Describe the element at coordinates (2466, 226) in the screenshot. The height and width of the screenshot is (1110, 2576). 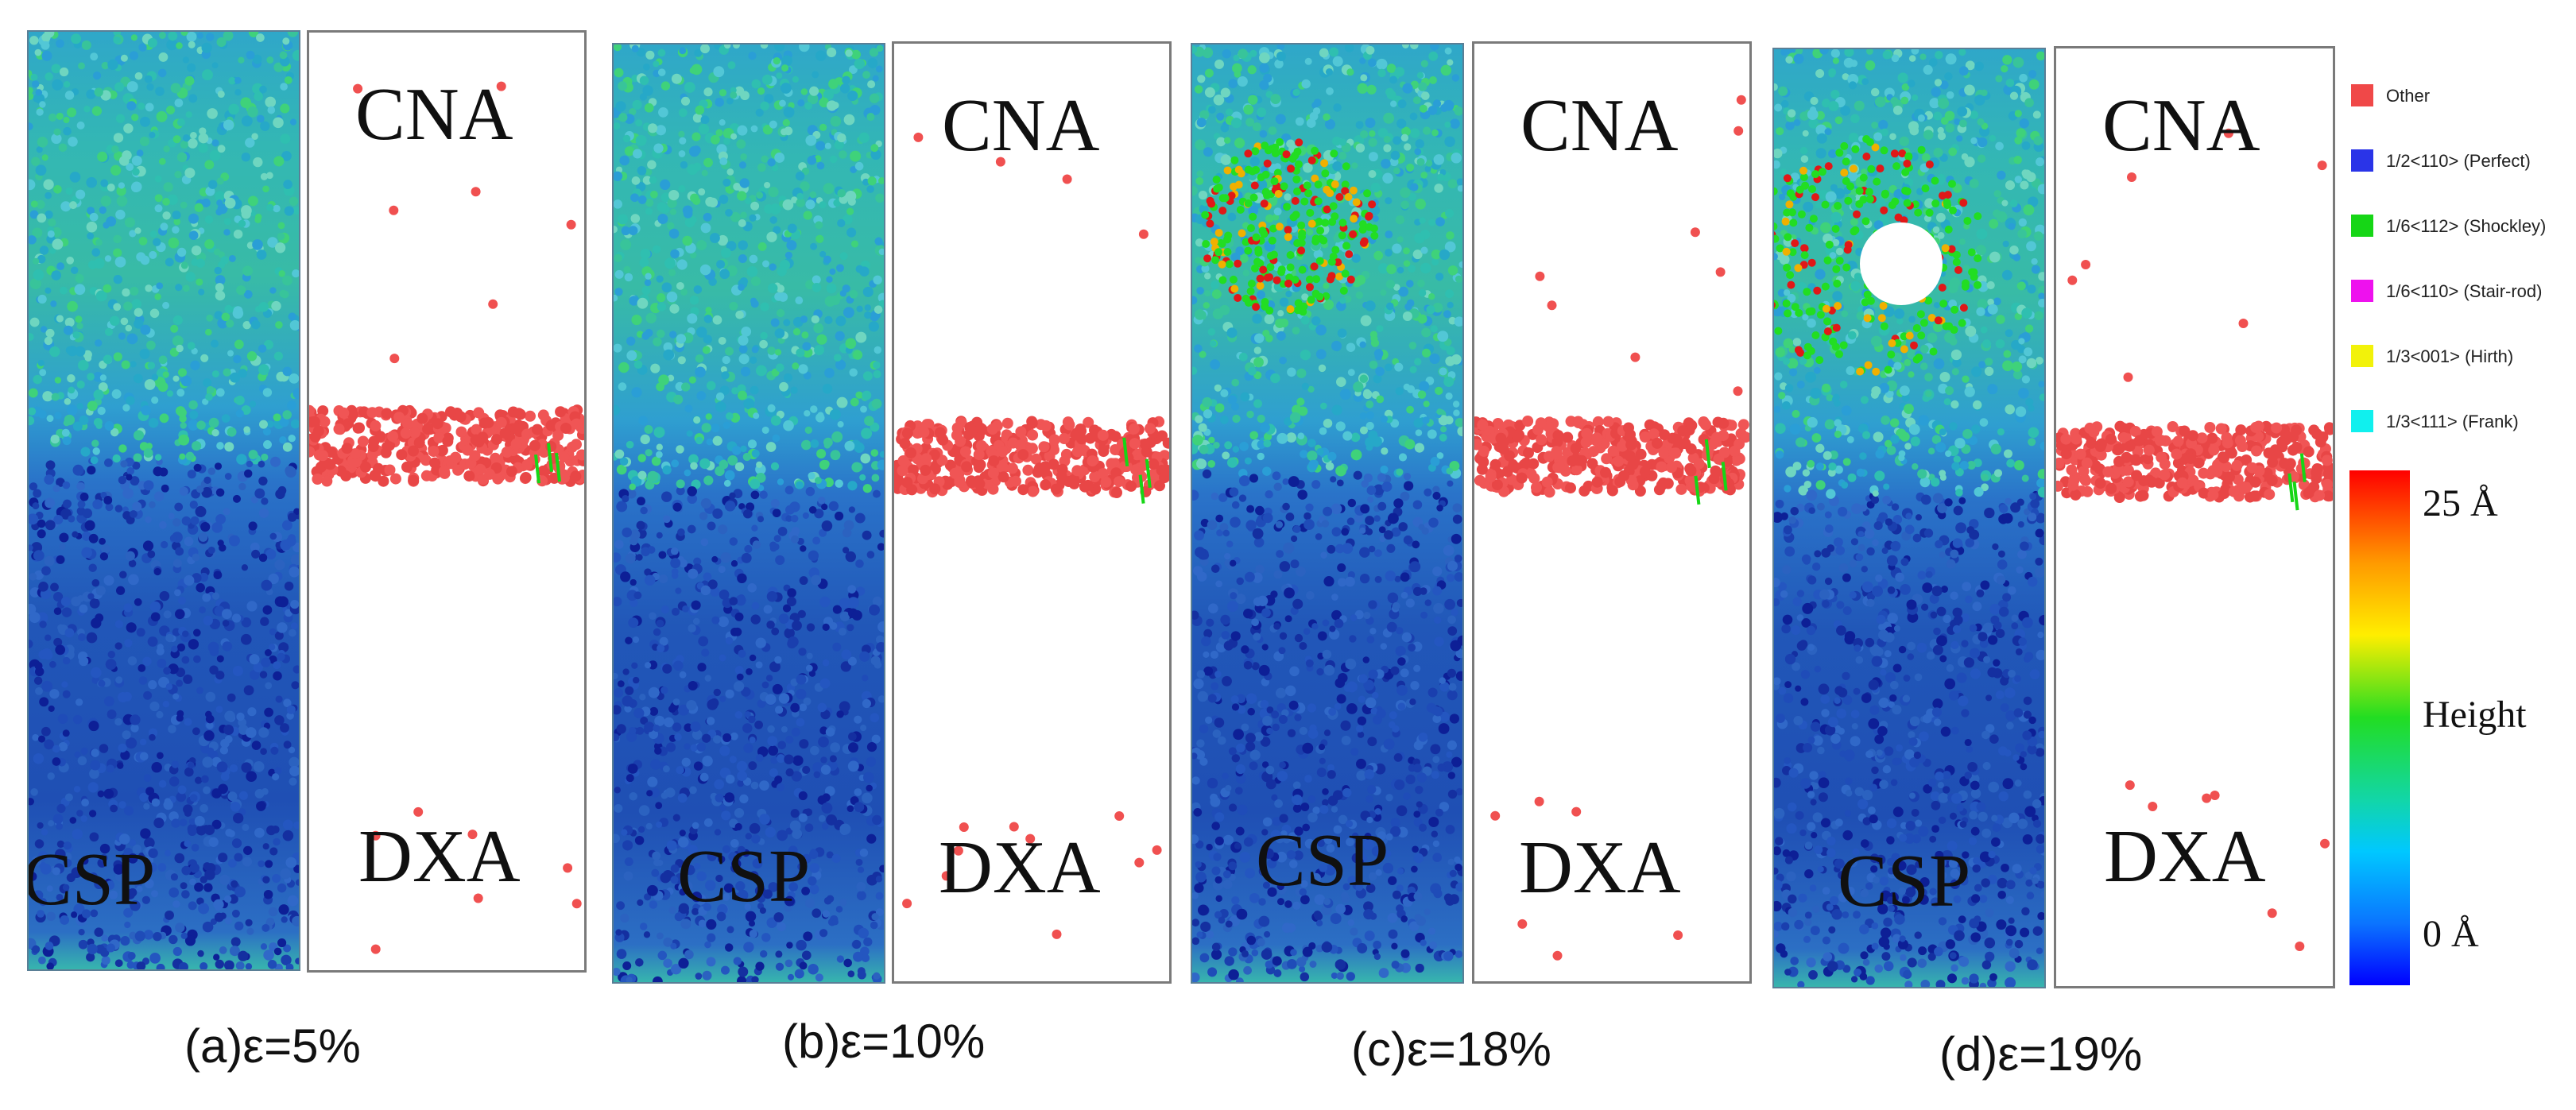
I see `legend-label: 1/6<112> (Shockley)` at that location.